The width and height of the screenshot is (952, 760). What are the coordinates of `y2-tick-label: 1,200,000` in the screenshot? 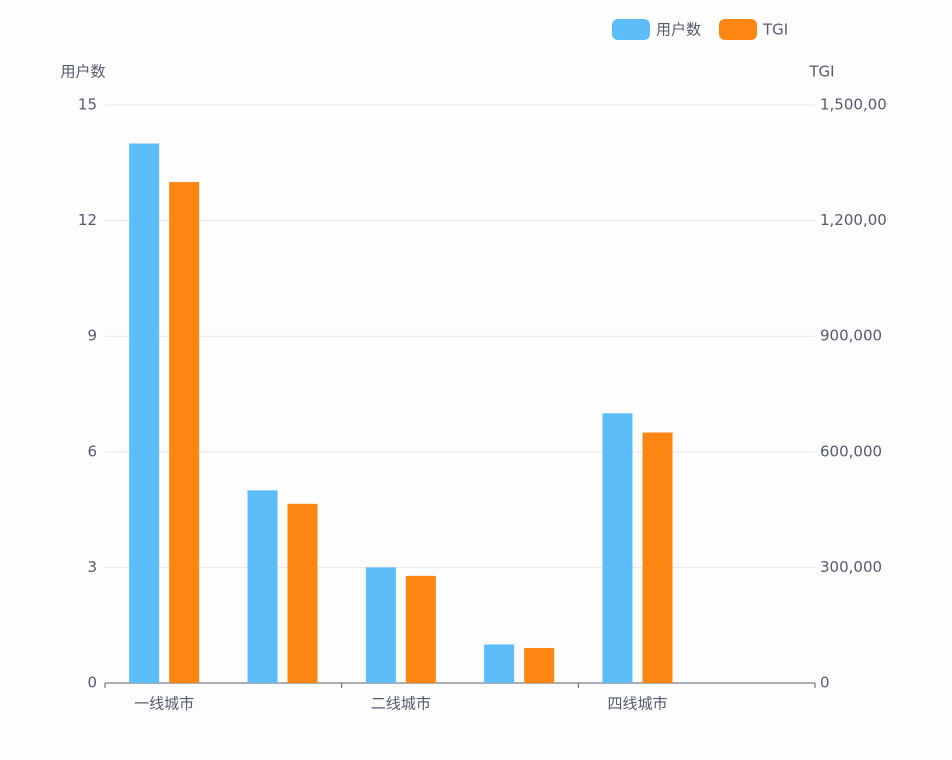 It's located at (858, 220).